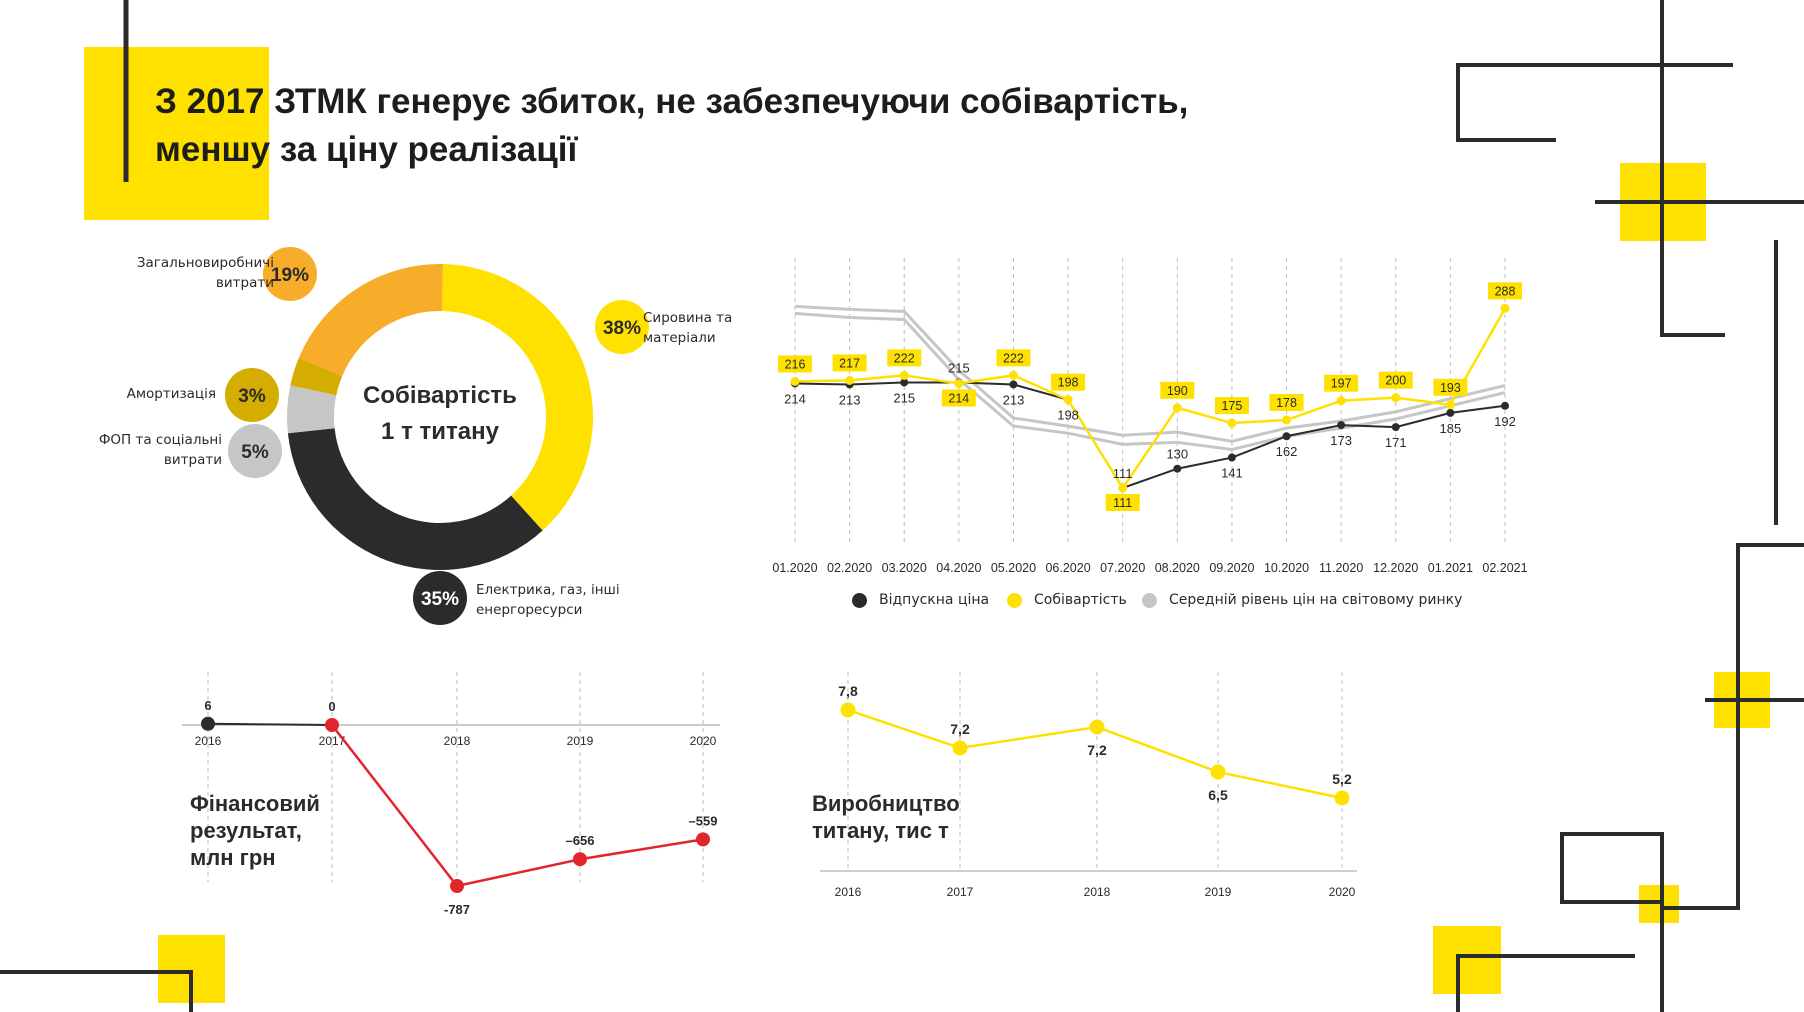  I want to click on price-data-label: 162, so click(1287, 451).